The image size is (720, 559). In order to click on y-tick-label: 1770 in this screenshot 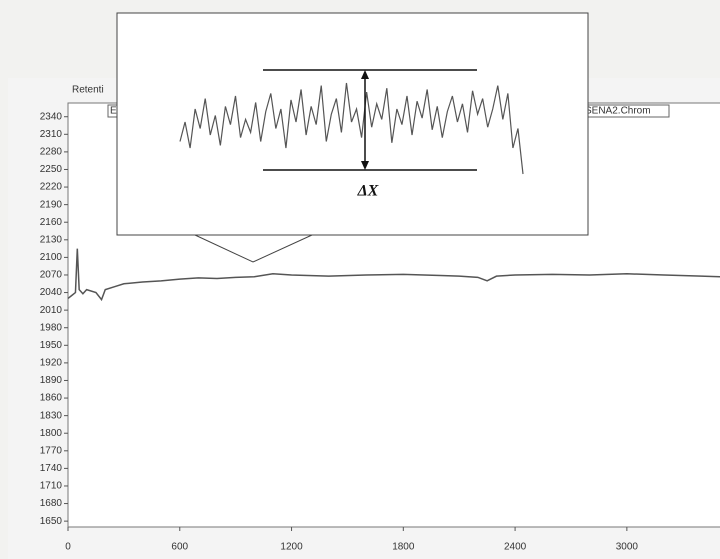, I will do `click(51, 450)`.